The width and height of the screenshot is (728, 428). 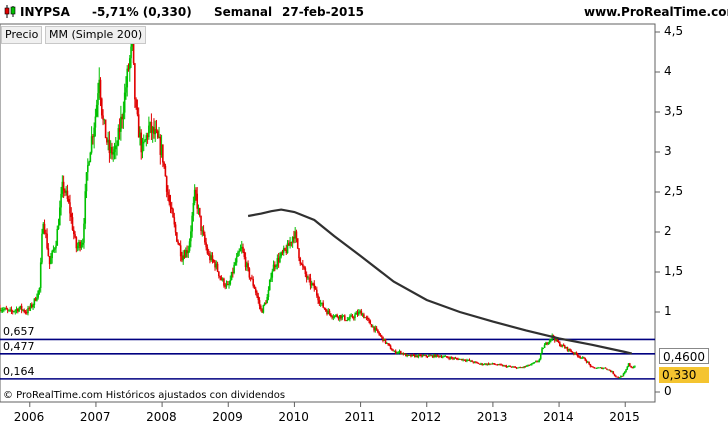 What do you see at coordinates (426, 417) in the screenshot?
I see `x-tick-label: 2012` at bounding box center [426, 417].